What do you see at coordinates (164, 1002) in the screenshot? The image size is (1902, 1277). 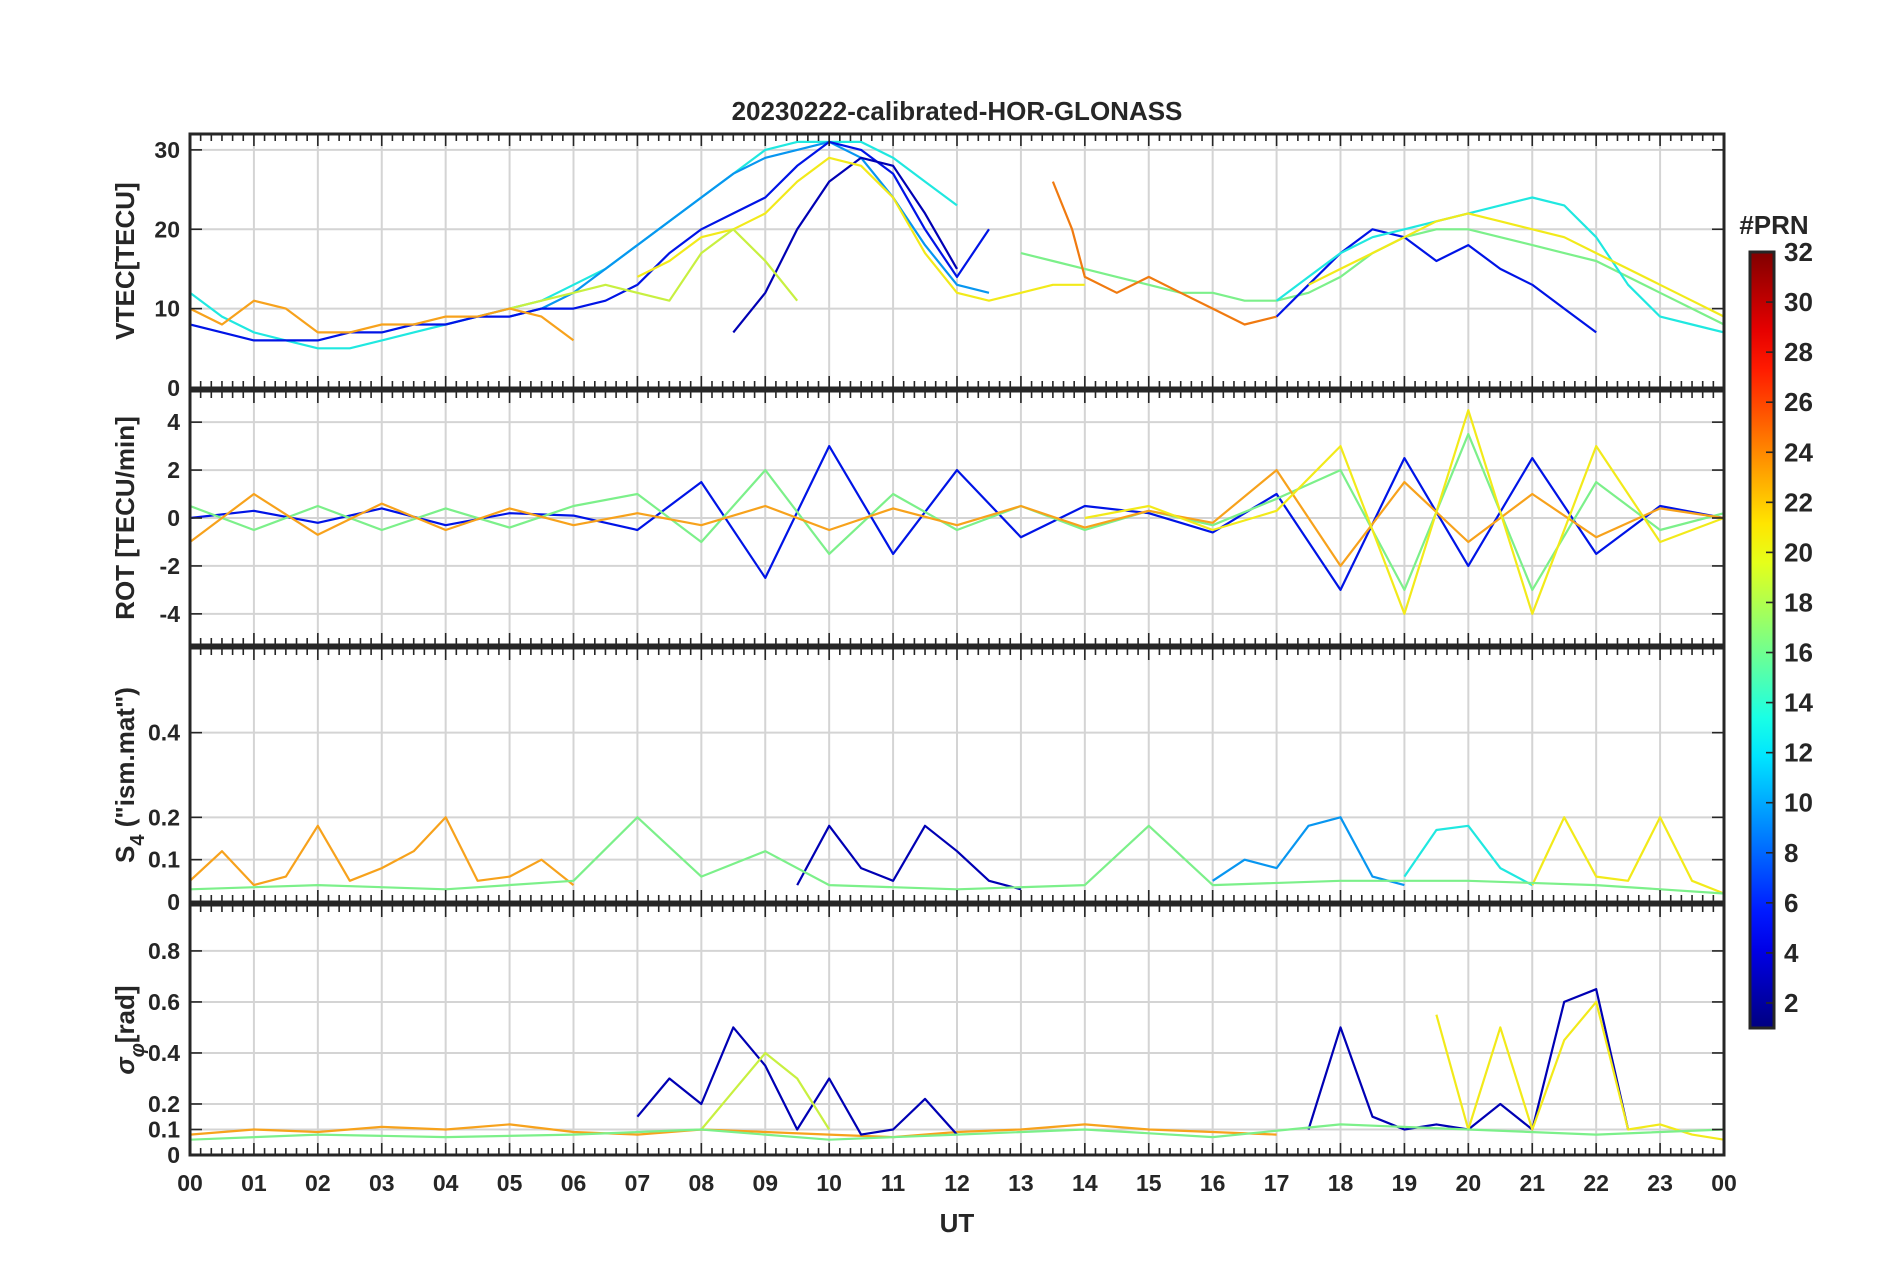 I see `y-tick-label: 0.6` at bounding box center [164, 1002].